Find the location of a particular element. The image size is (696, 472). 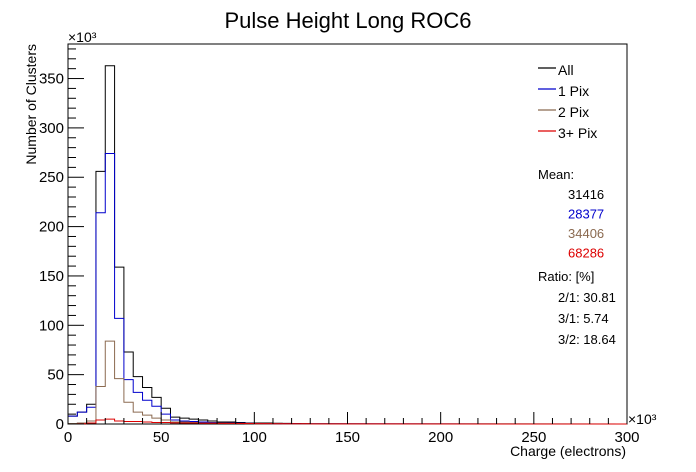

y-tick-label: 150 is located at coordinates (51, 276).